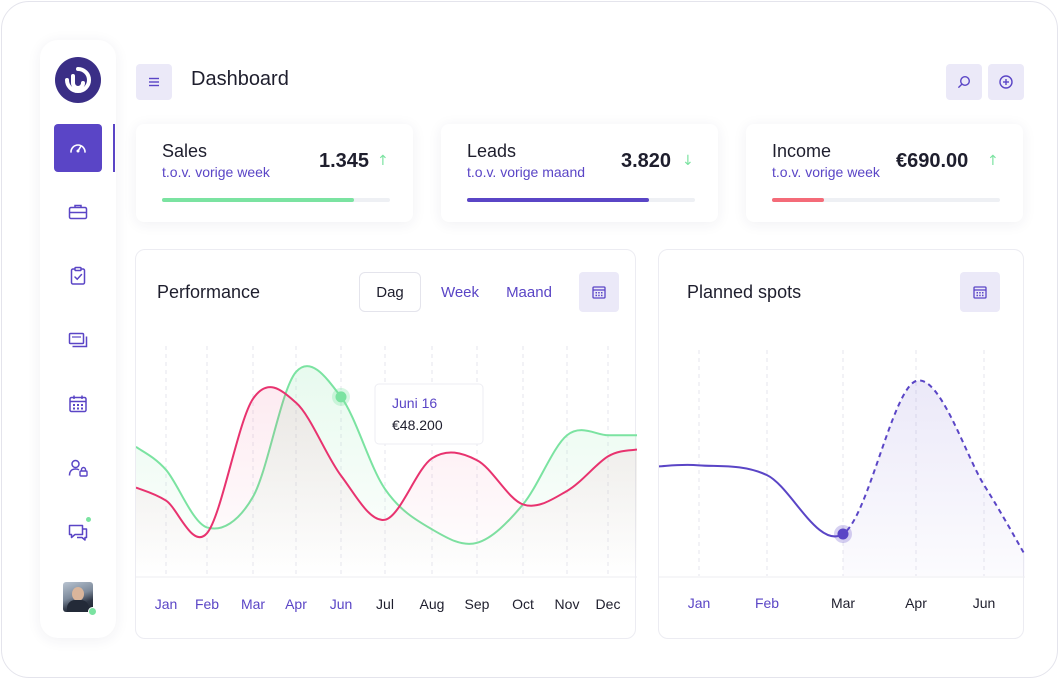 This screenshot has height=679, width=1059. What do you see at coordinates (385, 604) in the screenshot?
I see `x-tick-label: Jul` at bounding box center [385, 604].